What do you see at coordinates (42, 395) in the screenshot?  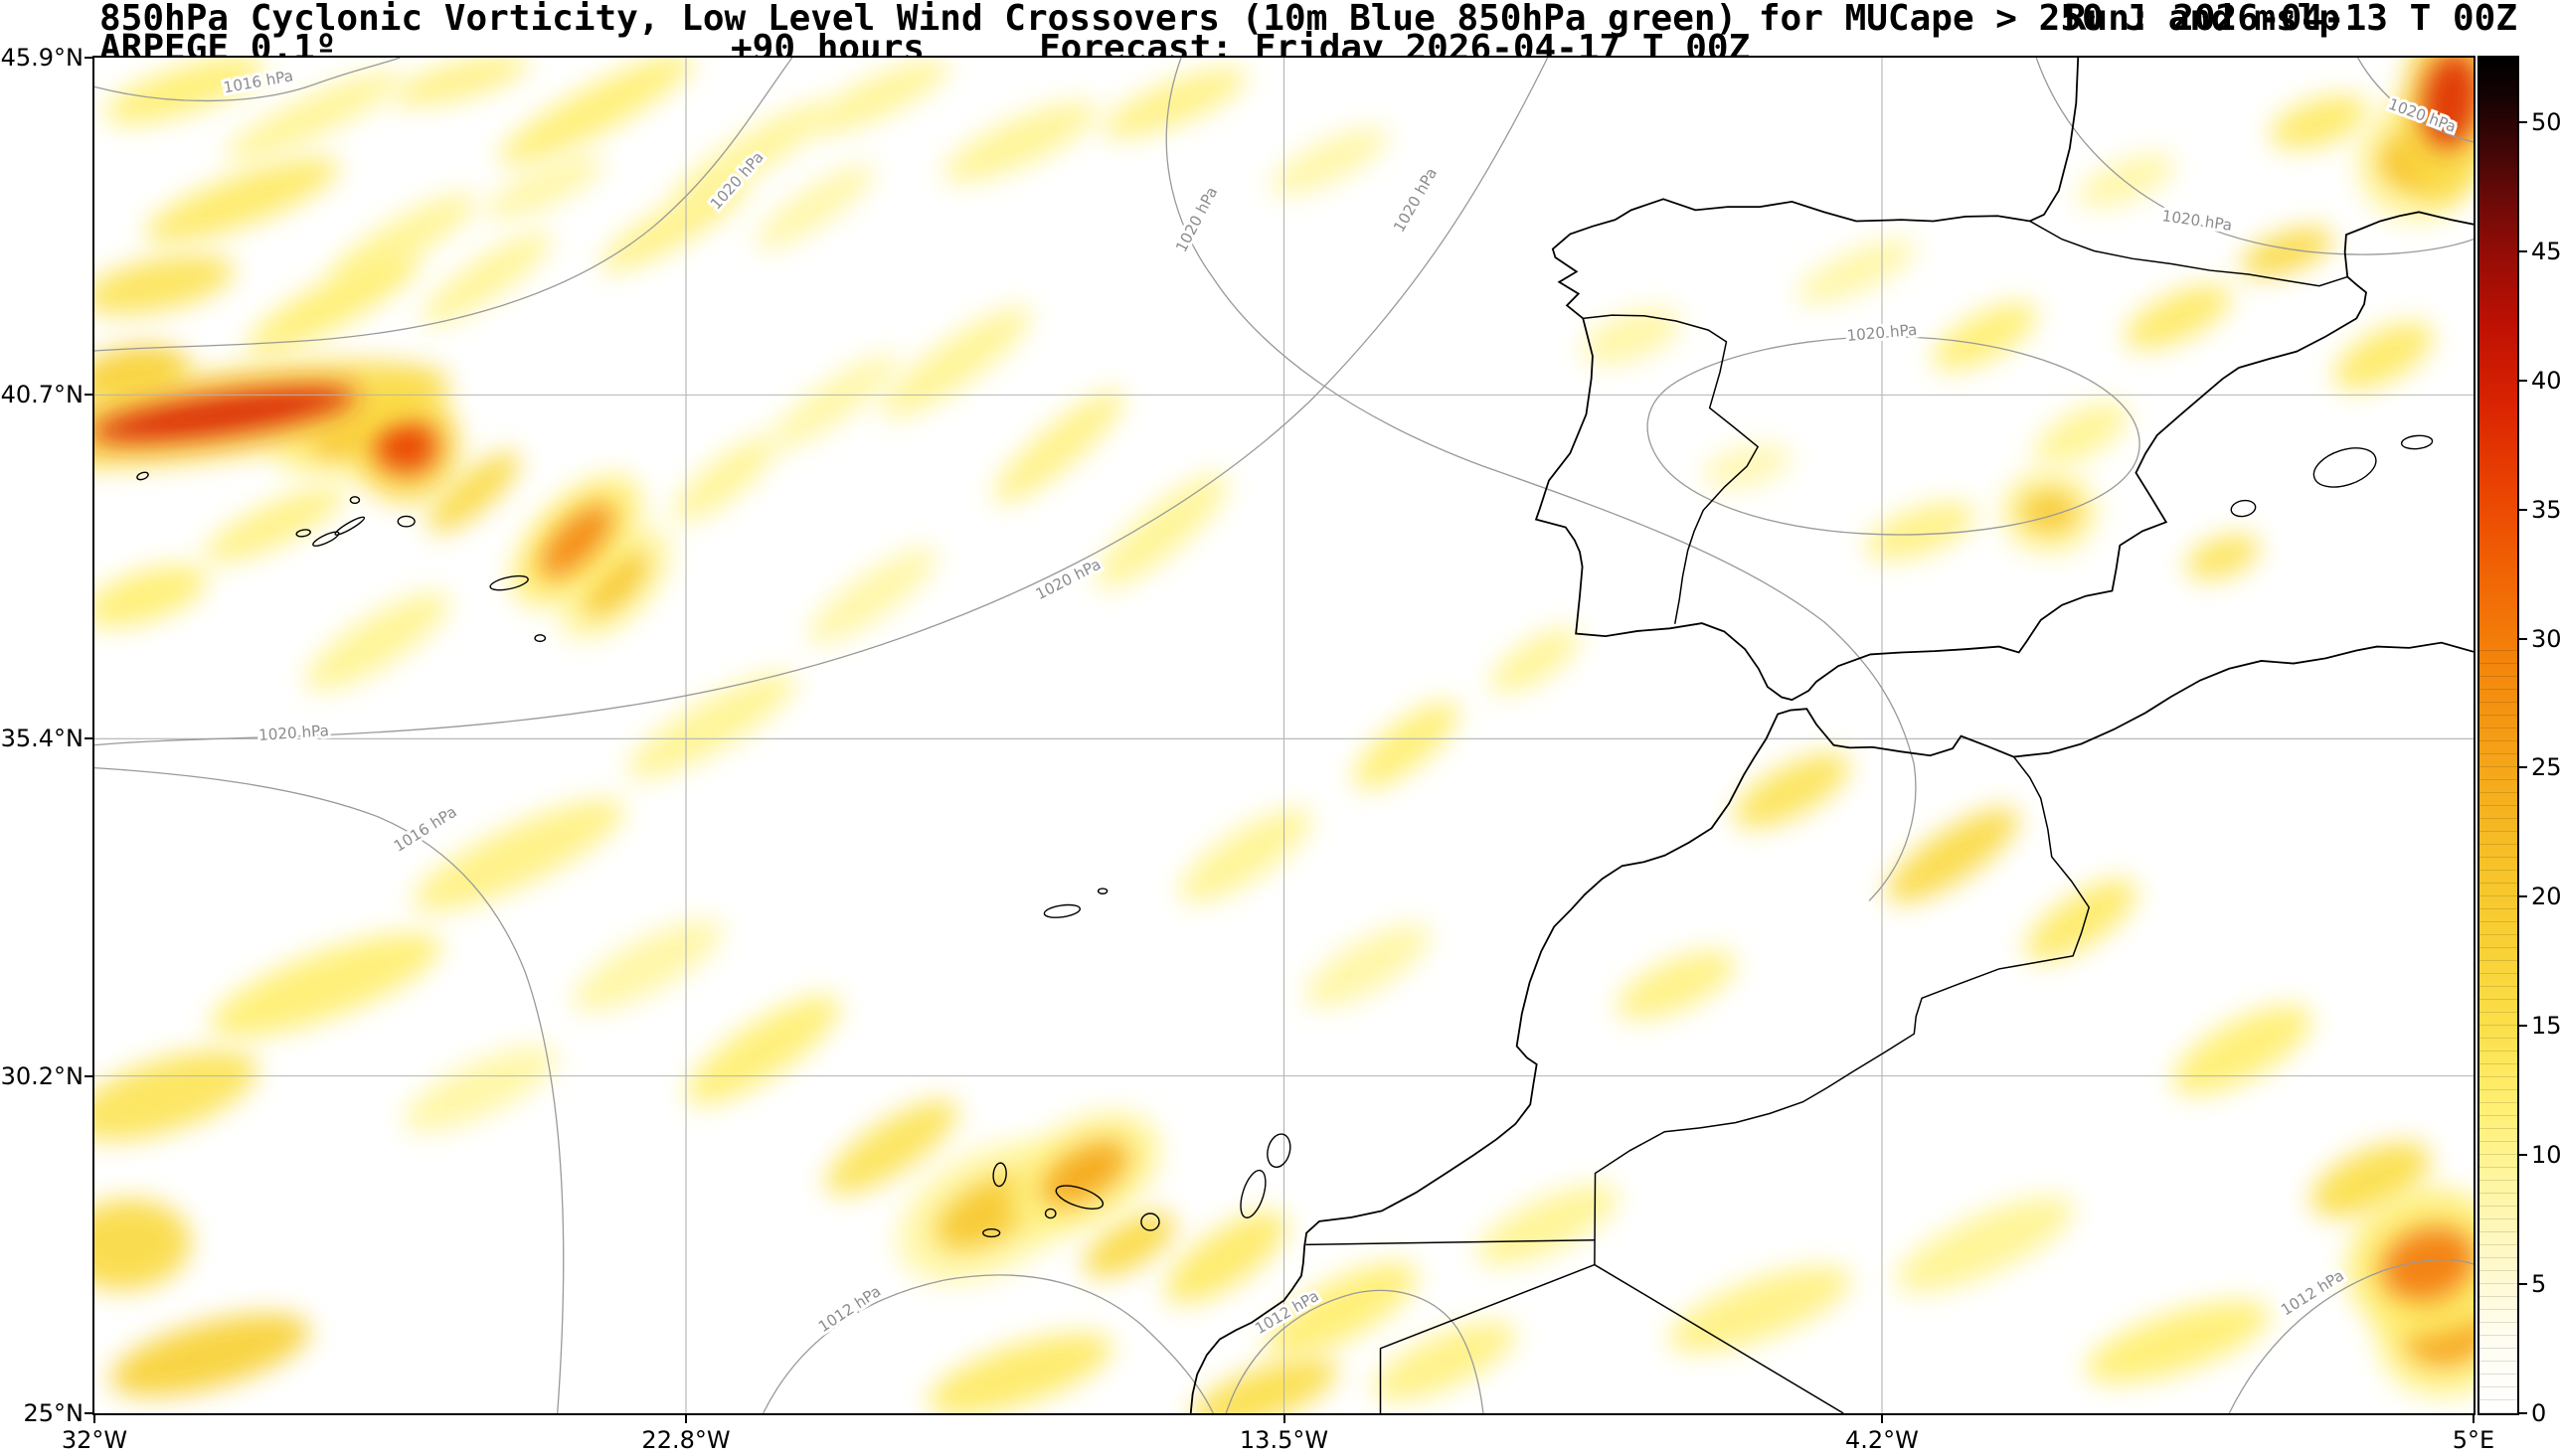 I see `y-tick-label: 40.7°N` at bounding box center [42, 395].